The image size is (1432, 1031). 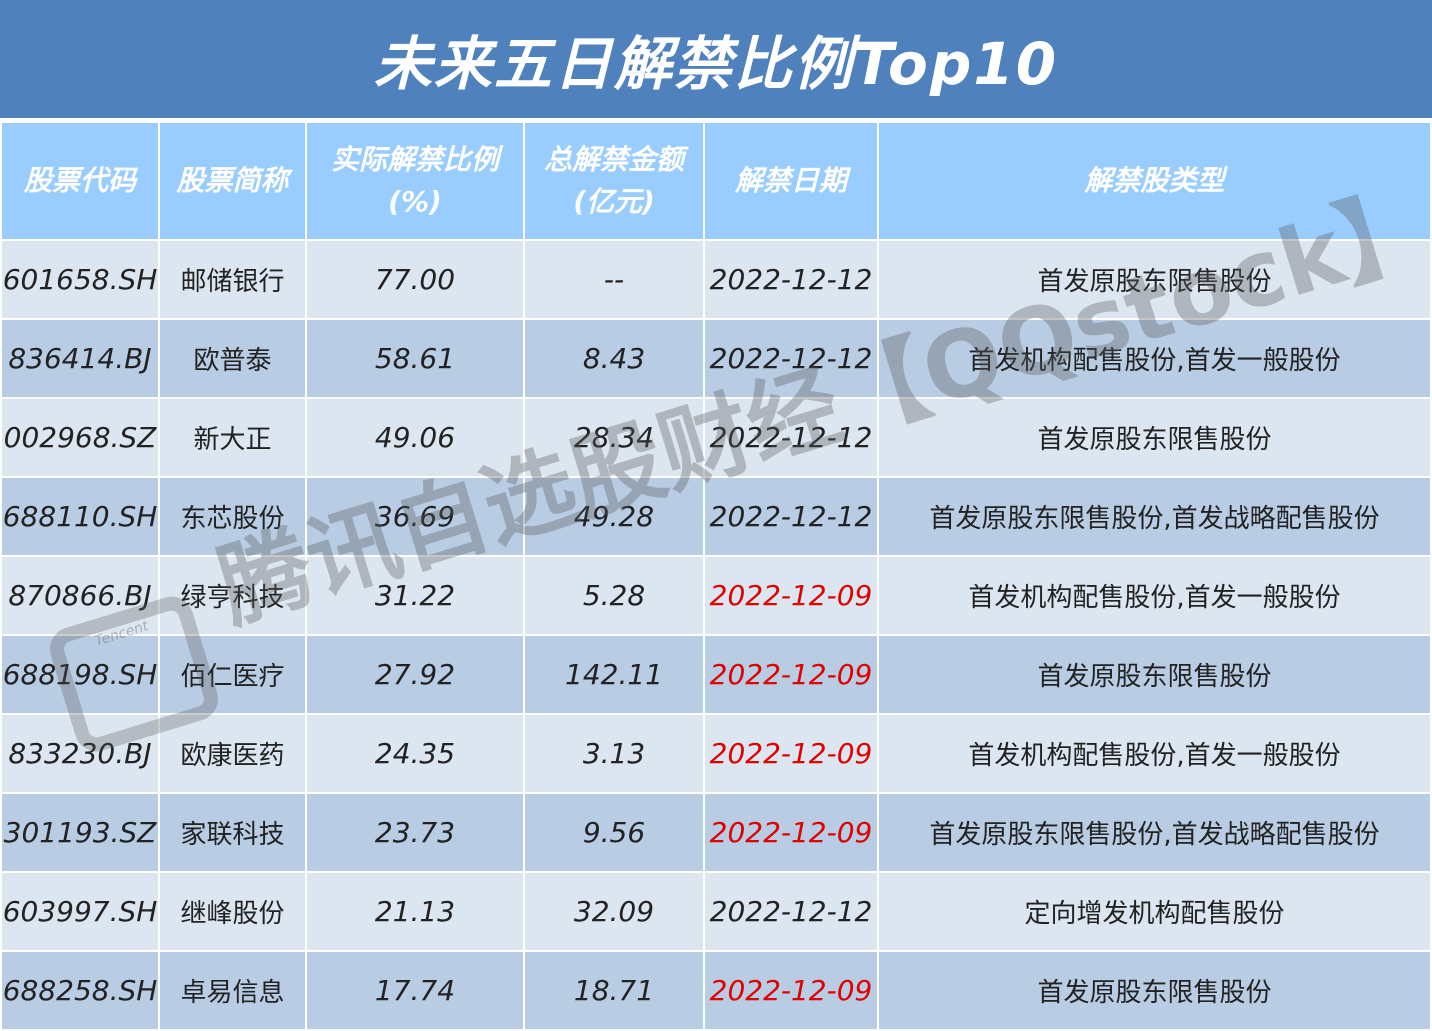 I want to click on cell-ratio: 36.69, so click(x=415, y=516).